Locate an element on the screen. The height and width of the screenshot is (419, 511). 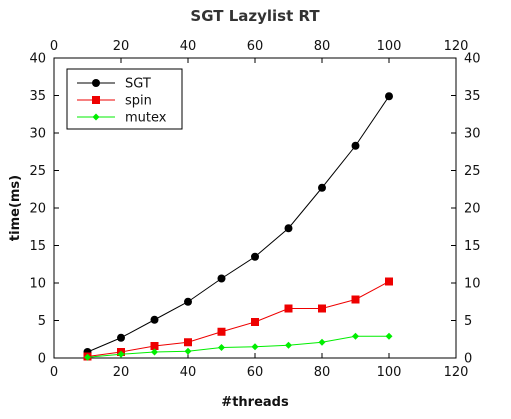
y-tick-label-right: 5 is located at coordinates (468, 321).